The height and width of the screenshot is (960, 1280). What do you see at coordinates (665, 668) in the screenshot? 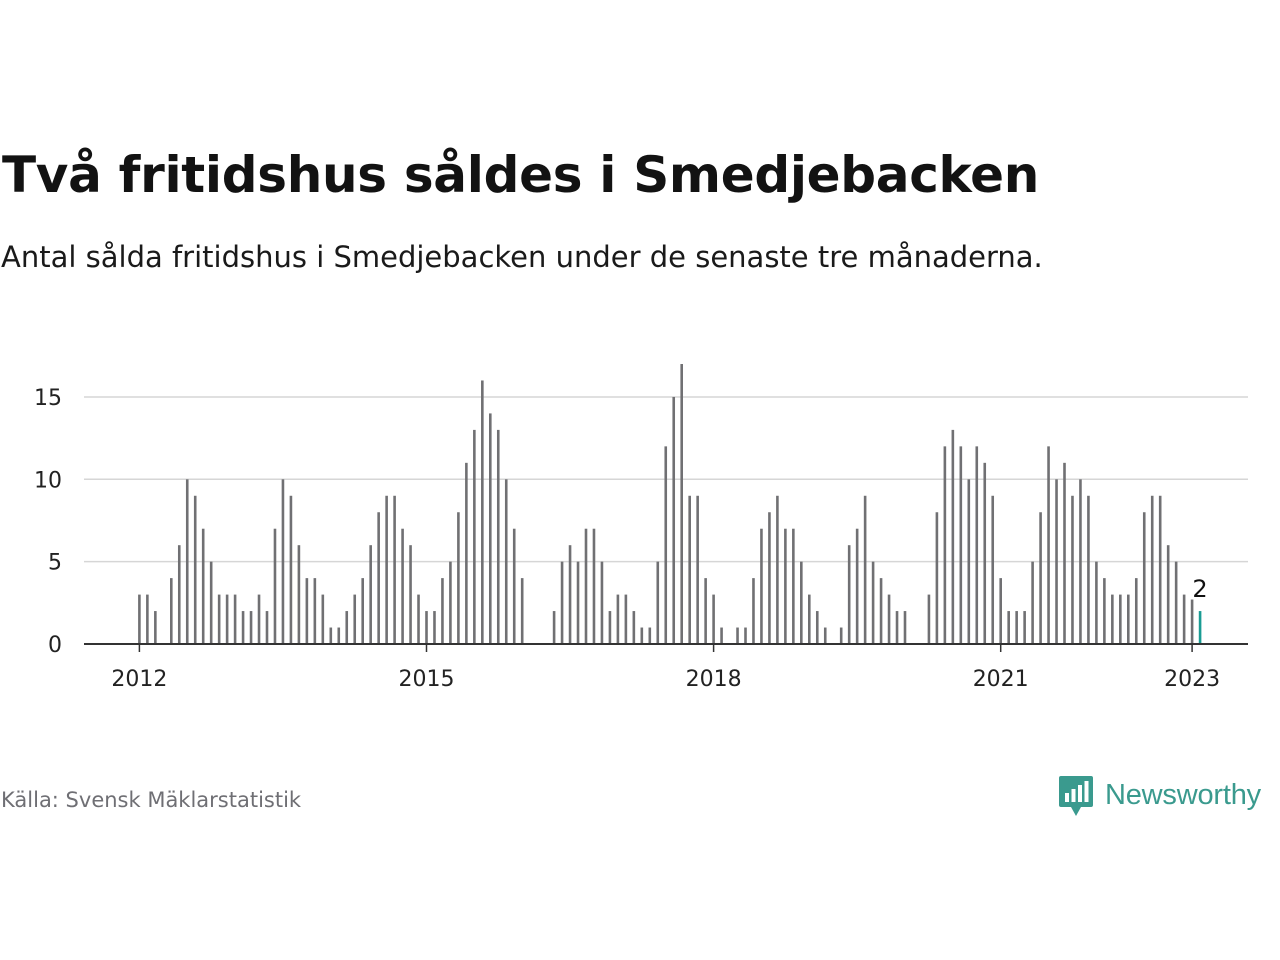
I see `x-axis-ticks: 2012 2015 2018 2021 2023` at bounding box center [665, 668].